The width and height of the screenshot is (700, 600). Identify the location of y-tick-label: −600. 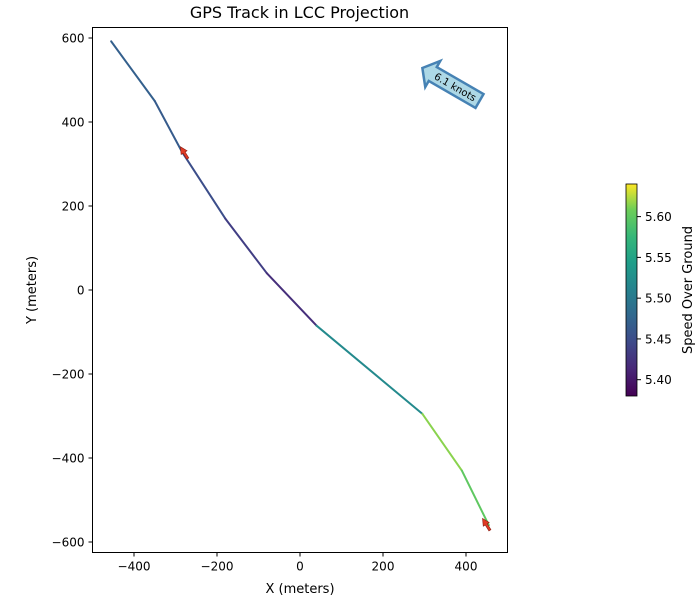
(68, 543).